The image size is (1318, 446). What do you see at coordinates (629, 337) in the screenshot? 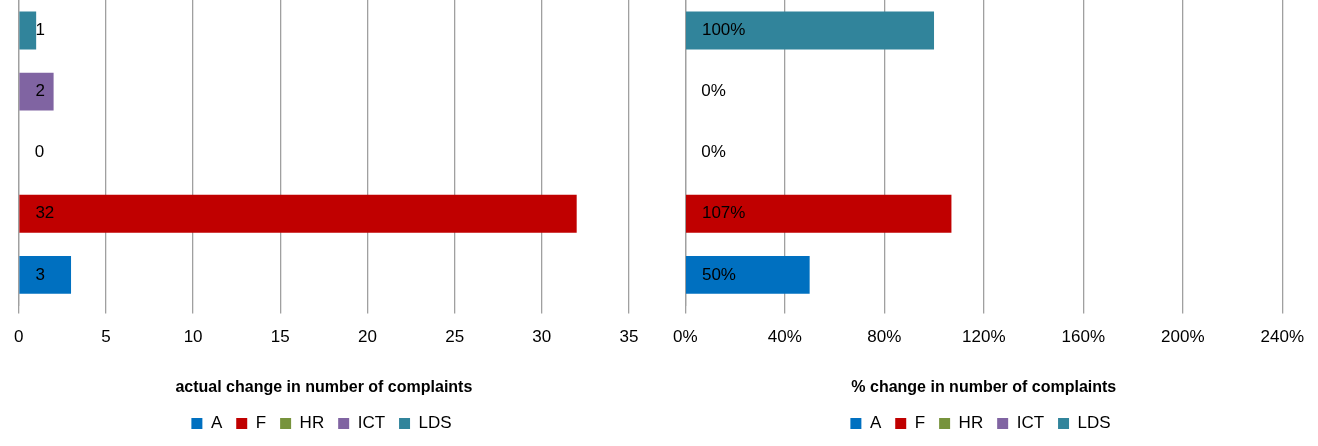
I see `x-tick-label: 35` at bounding box center [629, 337].